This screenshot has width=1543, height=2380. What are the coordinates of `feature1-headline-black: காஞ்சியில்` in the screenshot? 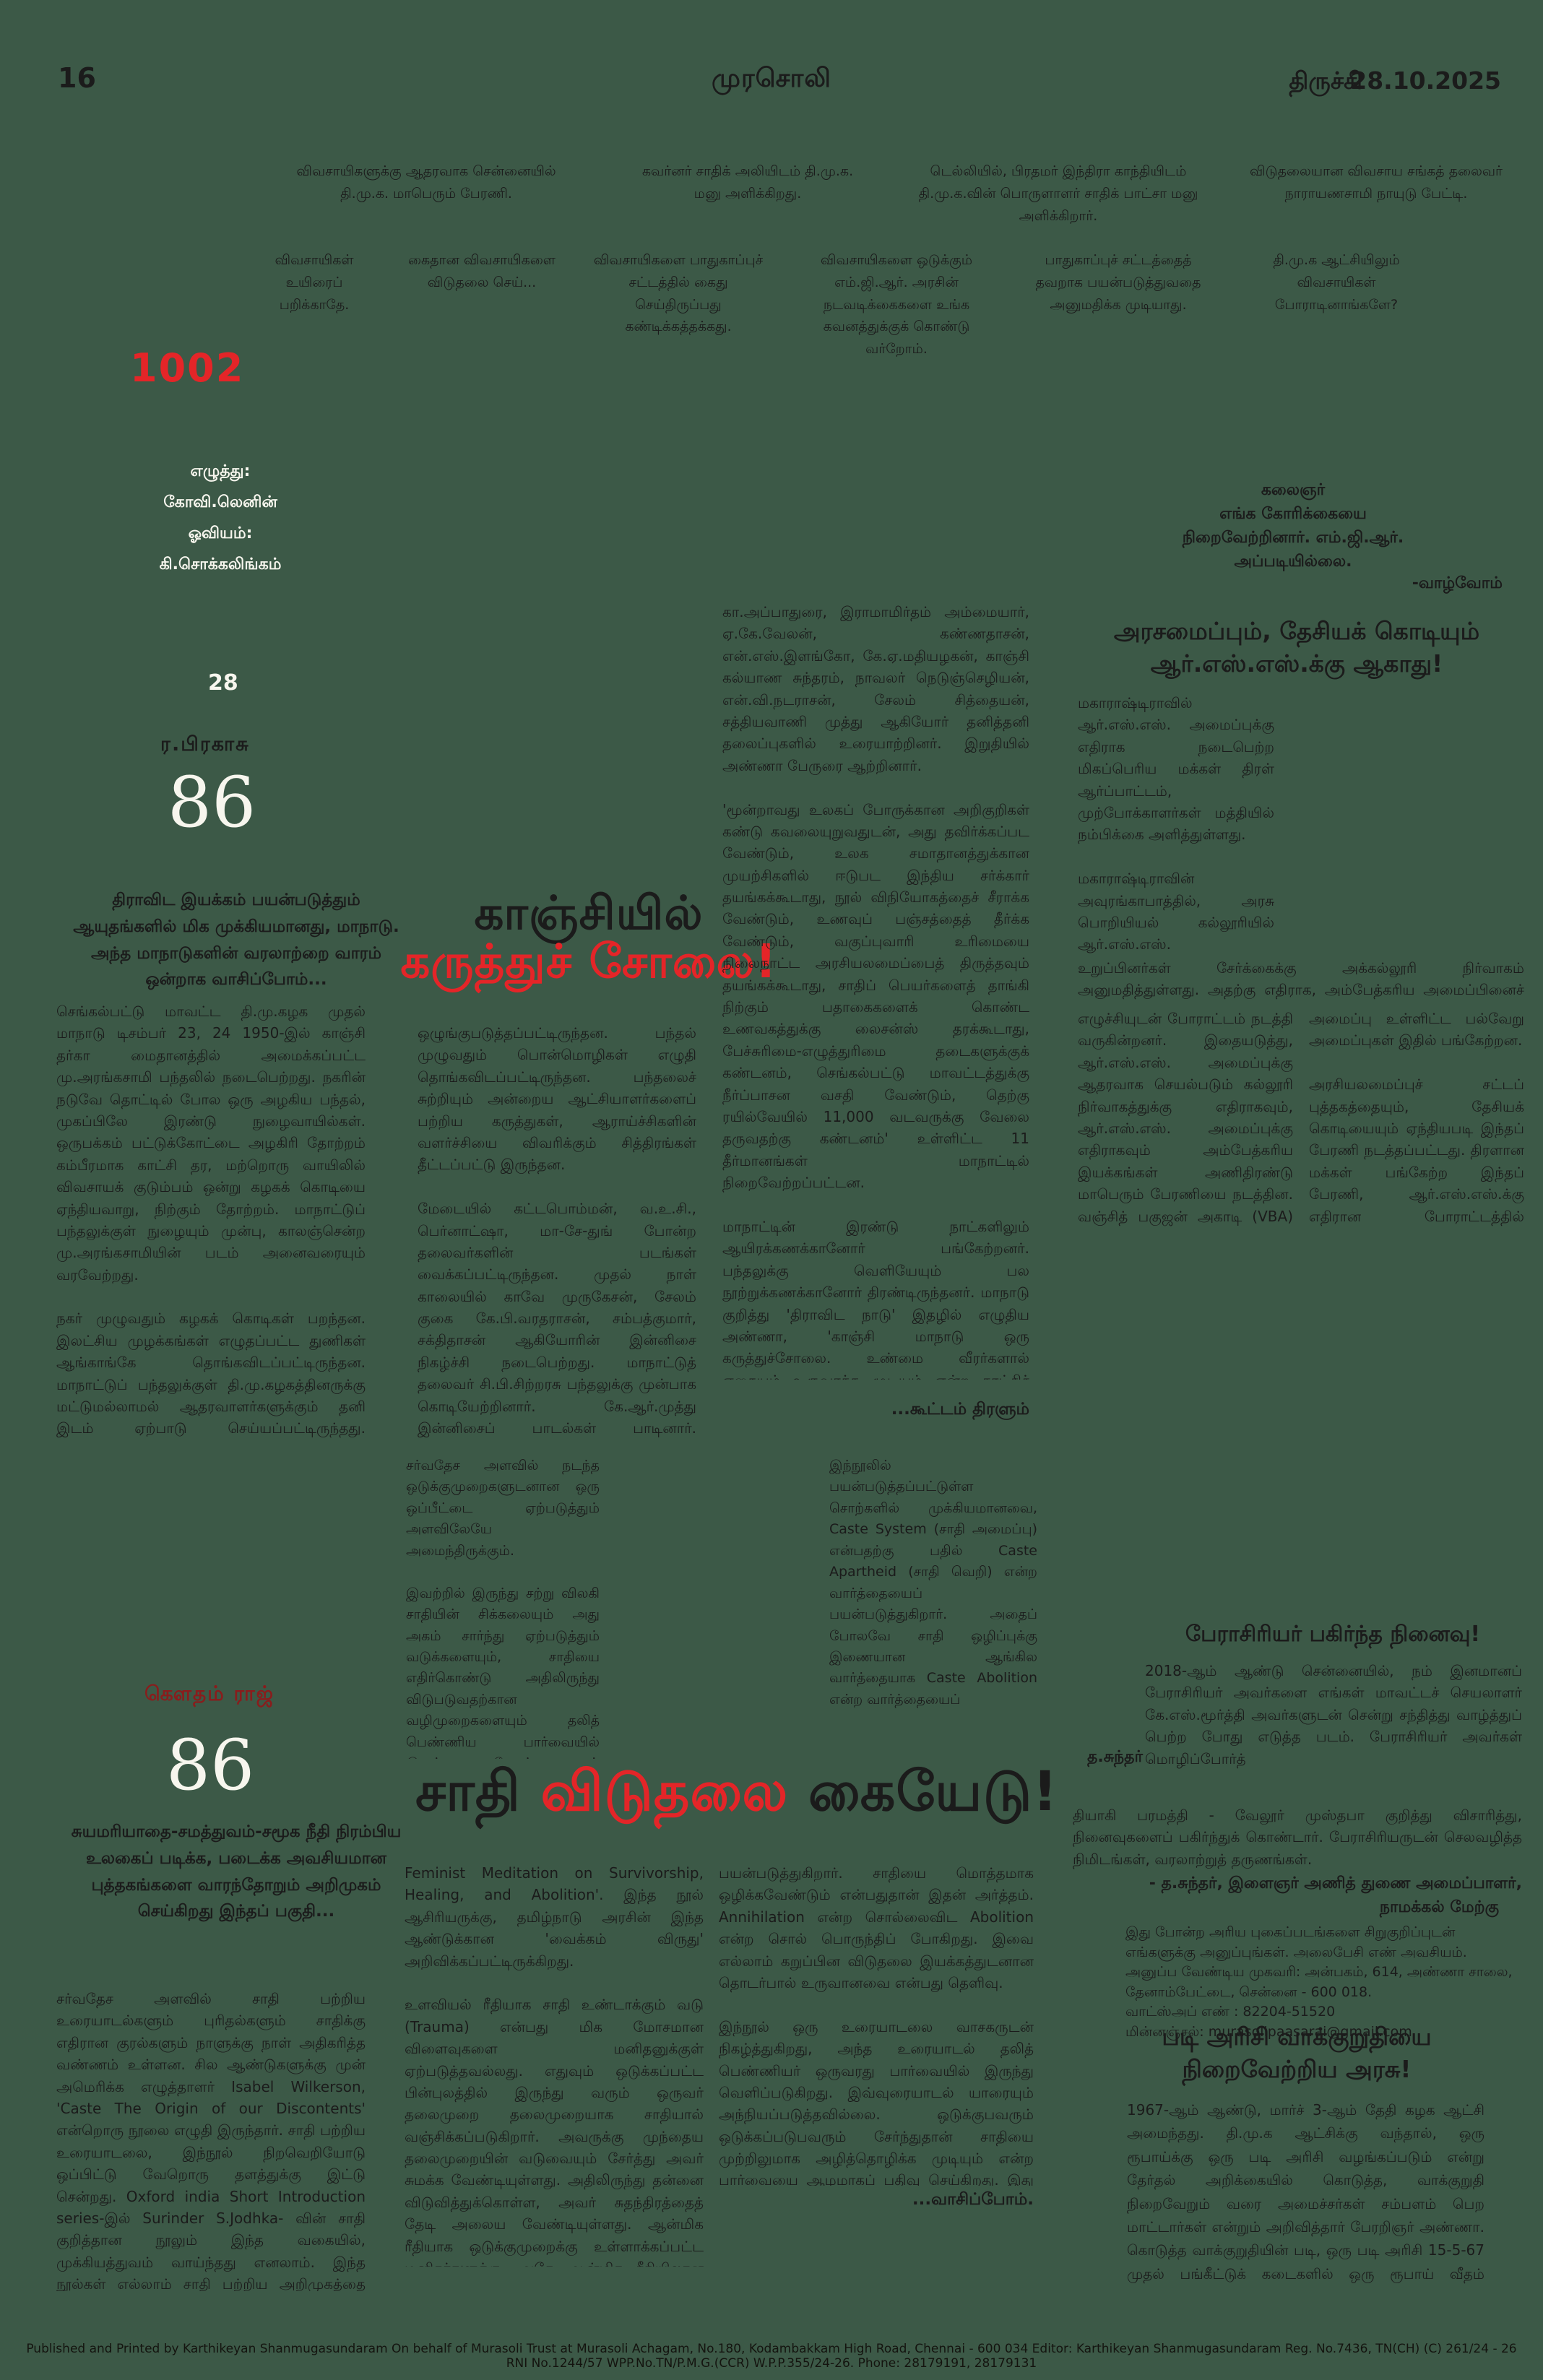 It's located at (589, 913).